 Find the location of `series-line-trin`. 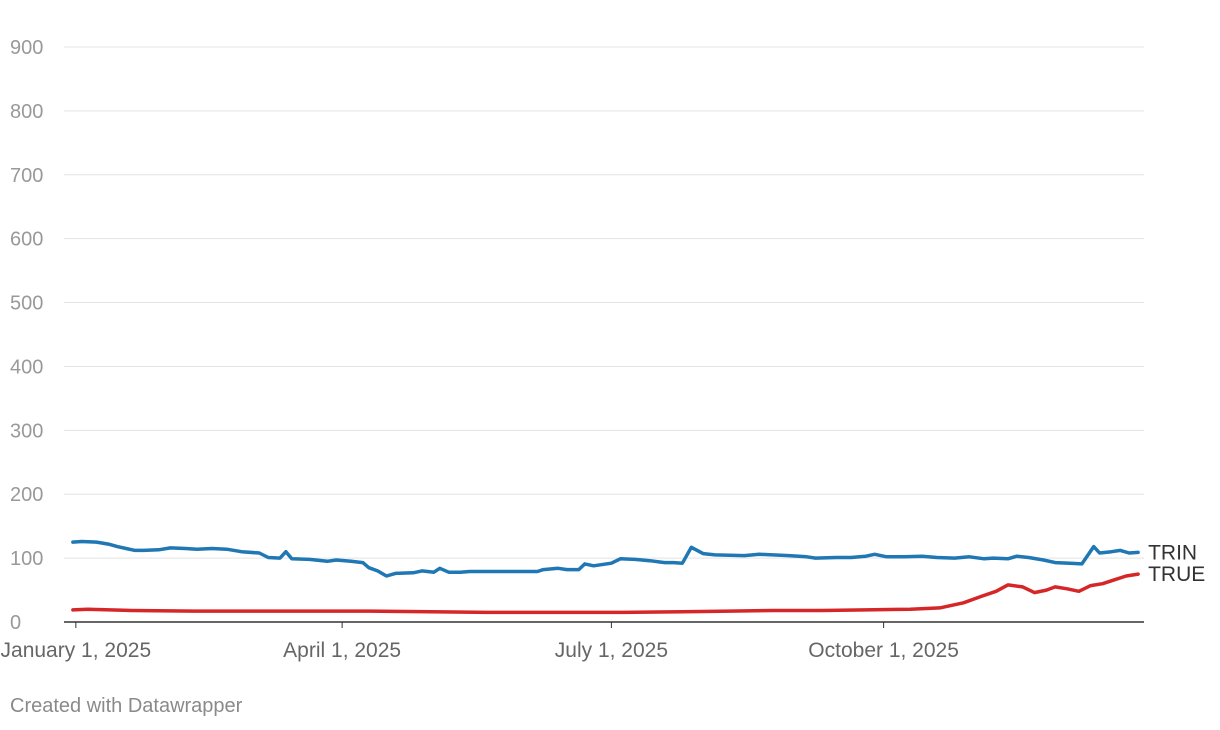

series-line-trin is located at coordinates (605, 558).